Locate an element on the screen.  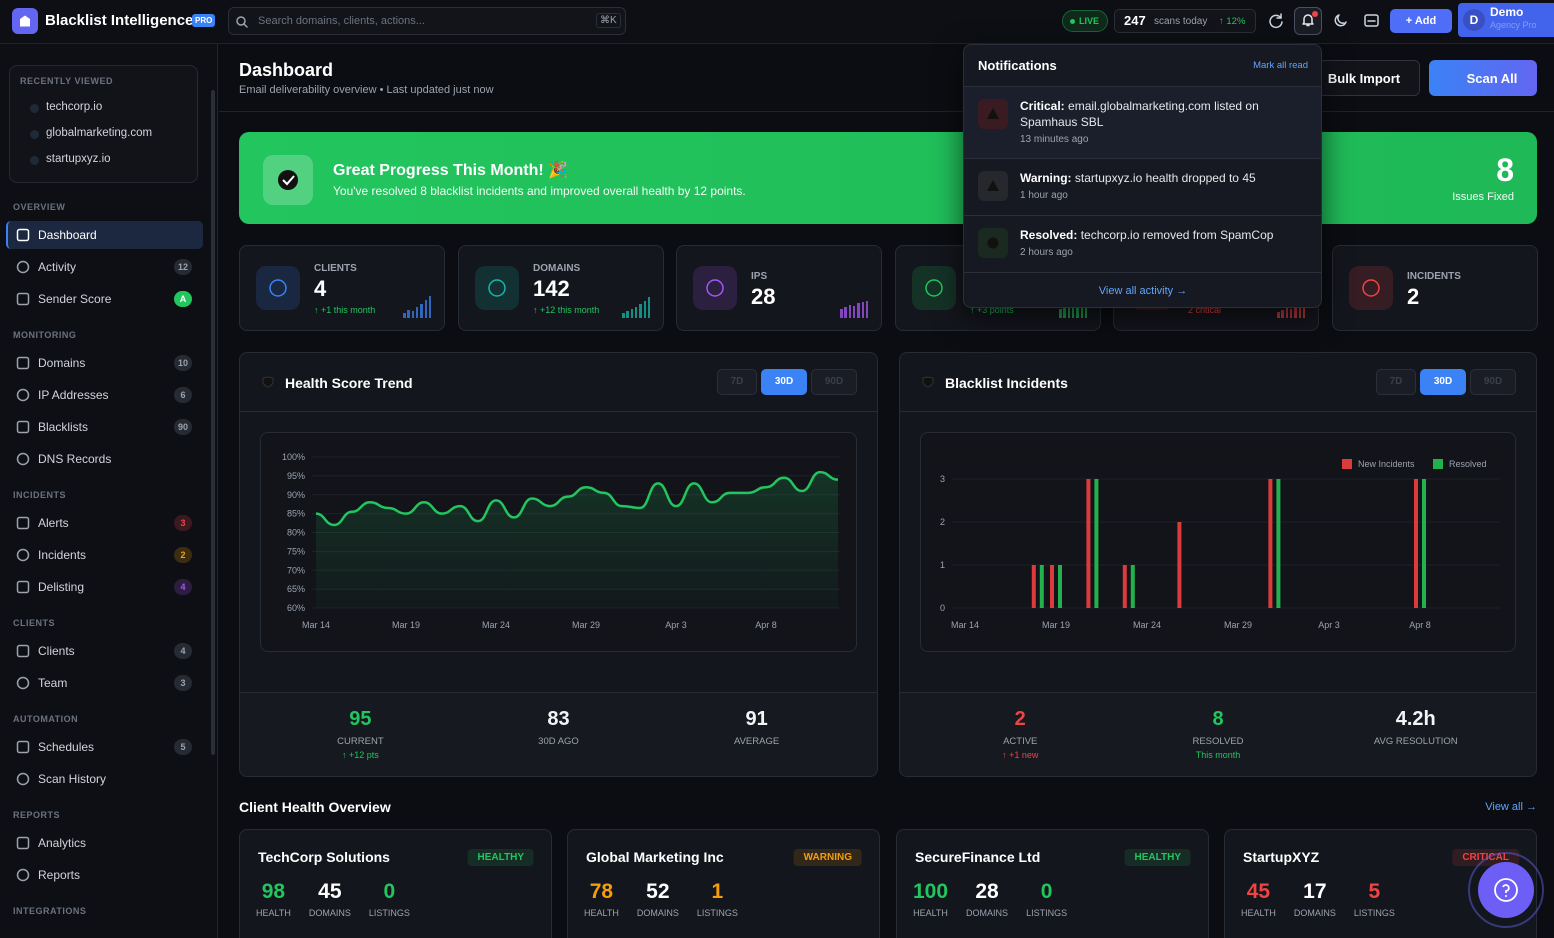
panel-icon is located at coordinates (928, 382).